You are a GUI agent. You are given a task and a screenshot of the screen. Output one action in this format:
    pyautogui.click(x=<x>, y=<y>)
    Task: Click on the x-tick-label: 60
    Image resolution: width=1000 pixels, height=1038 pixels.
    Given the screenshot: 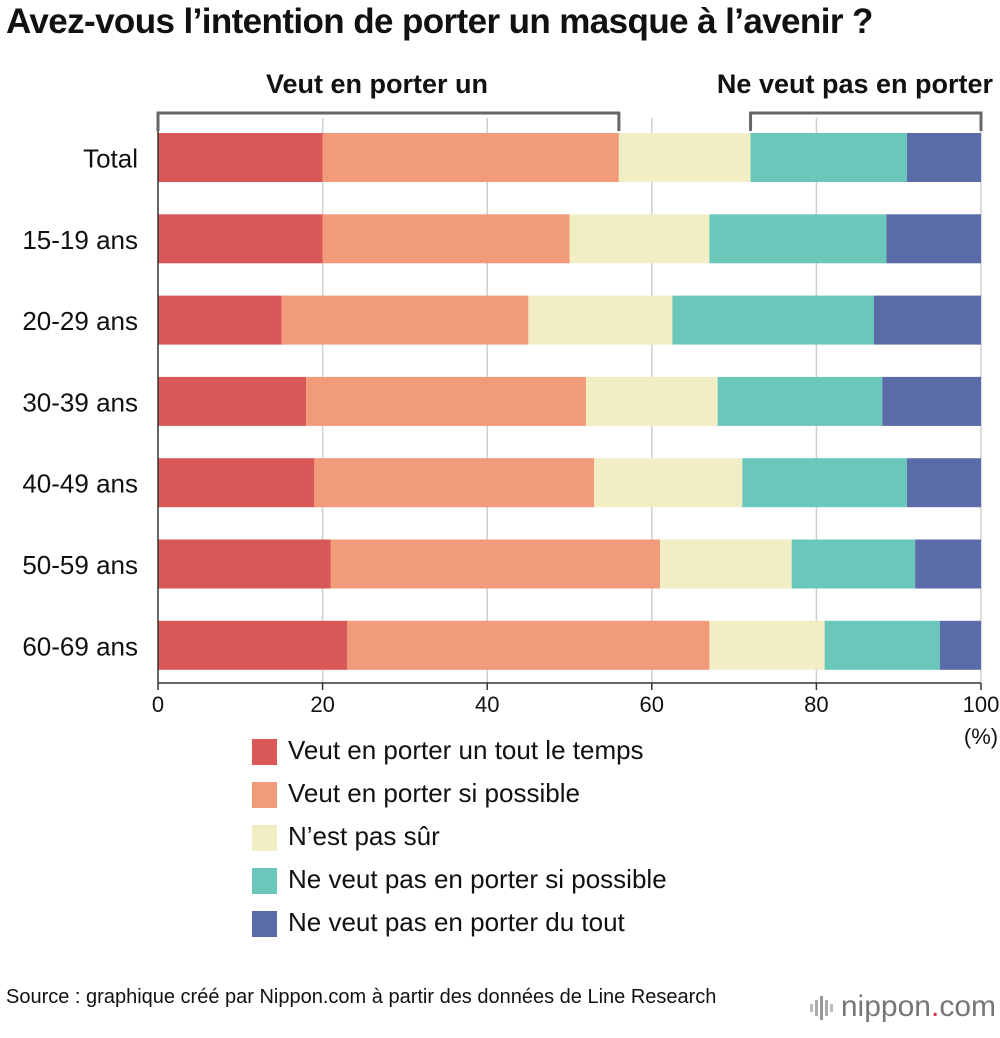 What is the action you would take?
    pyautogui.click(x=652, y=704)
    